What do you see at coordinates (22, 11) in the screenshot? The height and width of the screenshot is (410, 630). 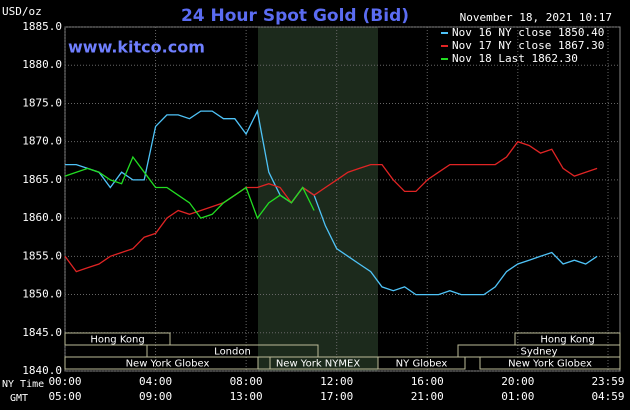 I see `y-axis-label: USD/oz` at bounding box center [22, 11].